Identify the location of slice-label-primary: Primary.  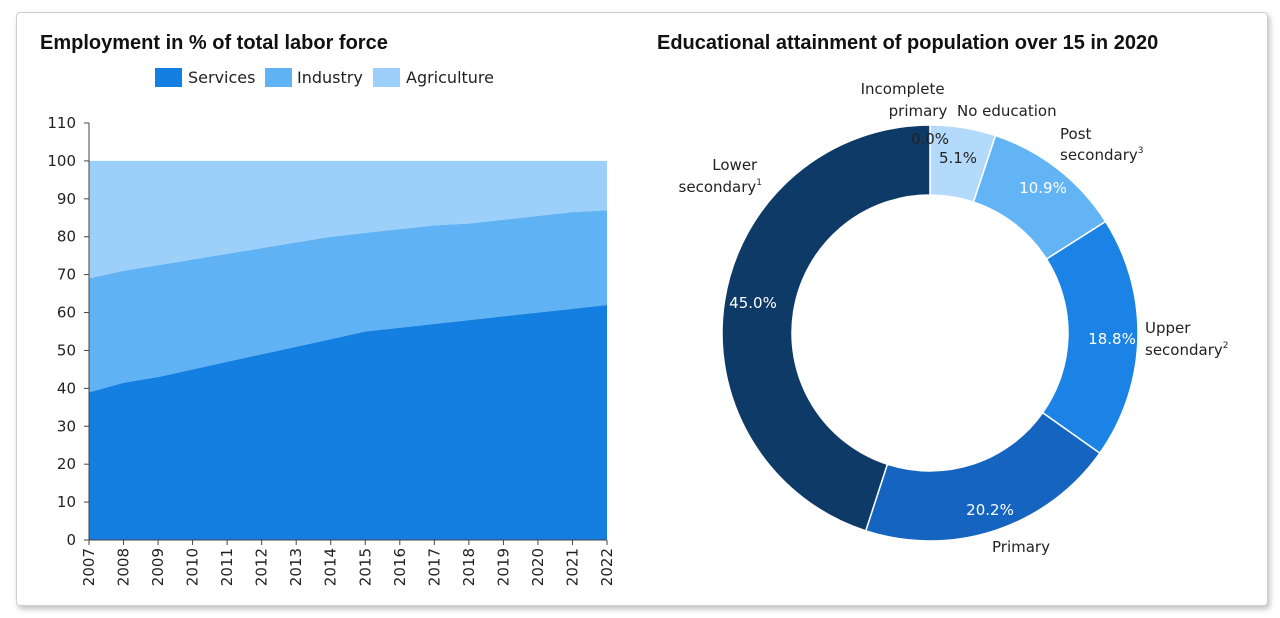
(1021, 547).